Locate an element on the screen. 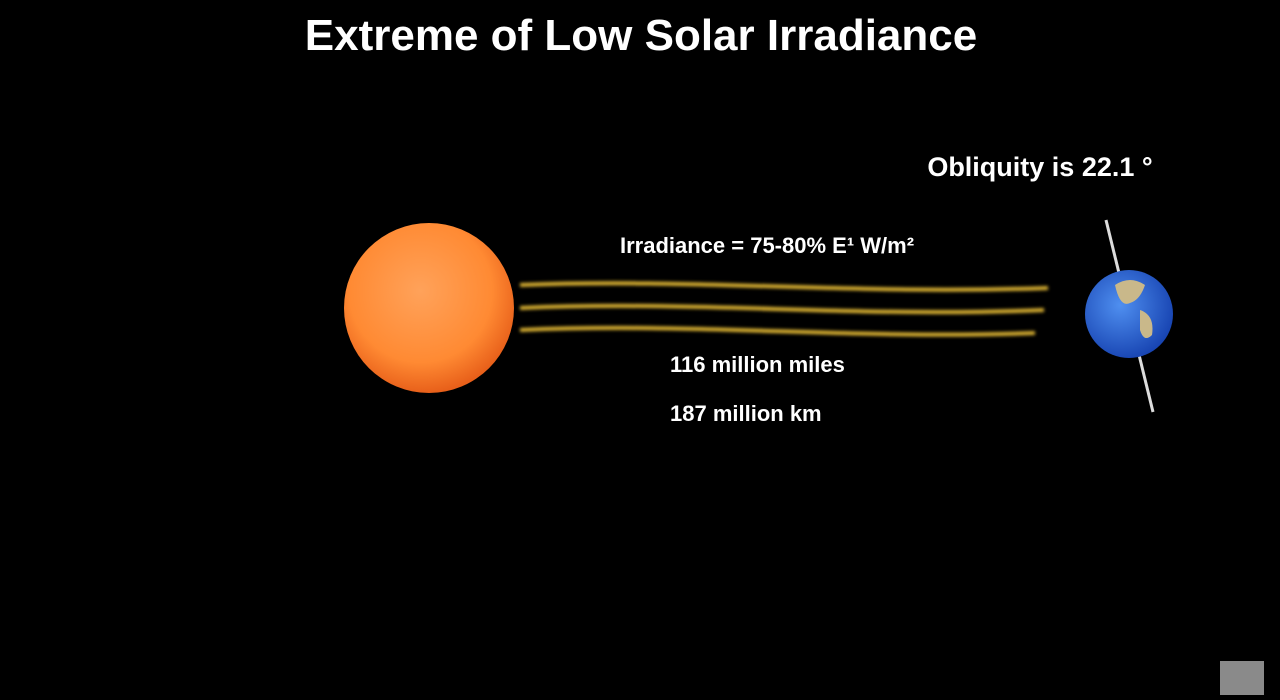 Image resolution: width=1280 pixels, height=700 pixels. corner-thumbnail is located at coordinates (1242, 678).